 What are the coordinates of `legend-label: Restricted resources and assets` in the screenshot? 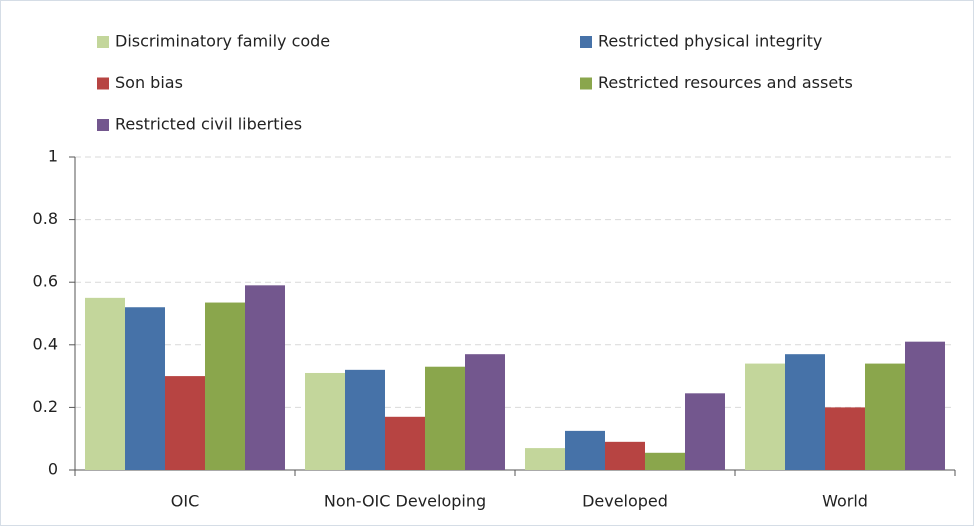 It's located at (725, 82).